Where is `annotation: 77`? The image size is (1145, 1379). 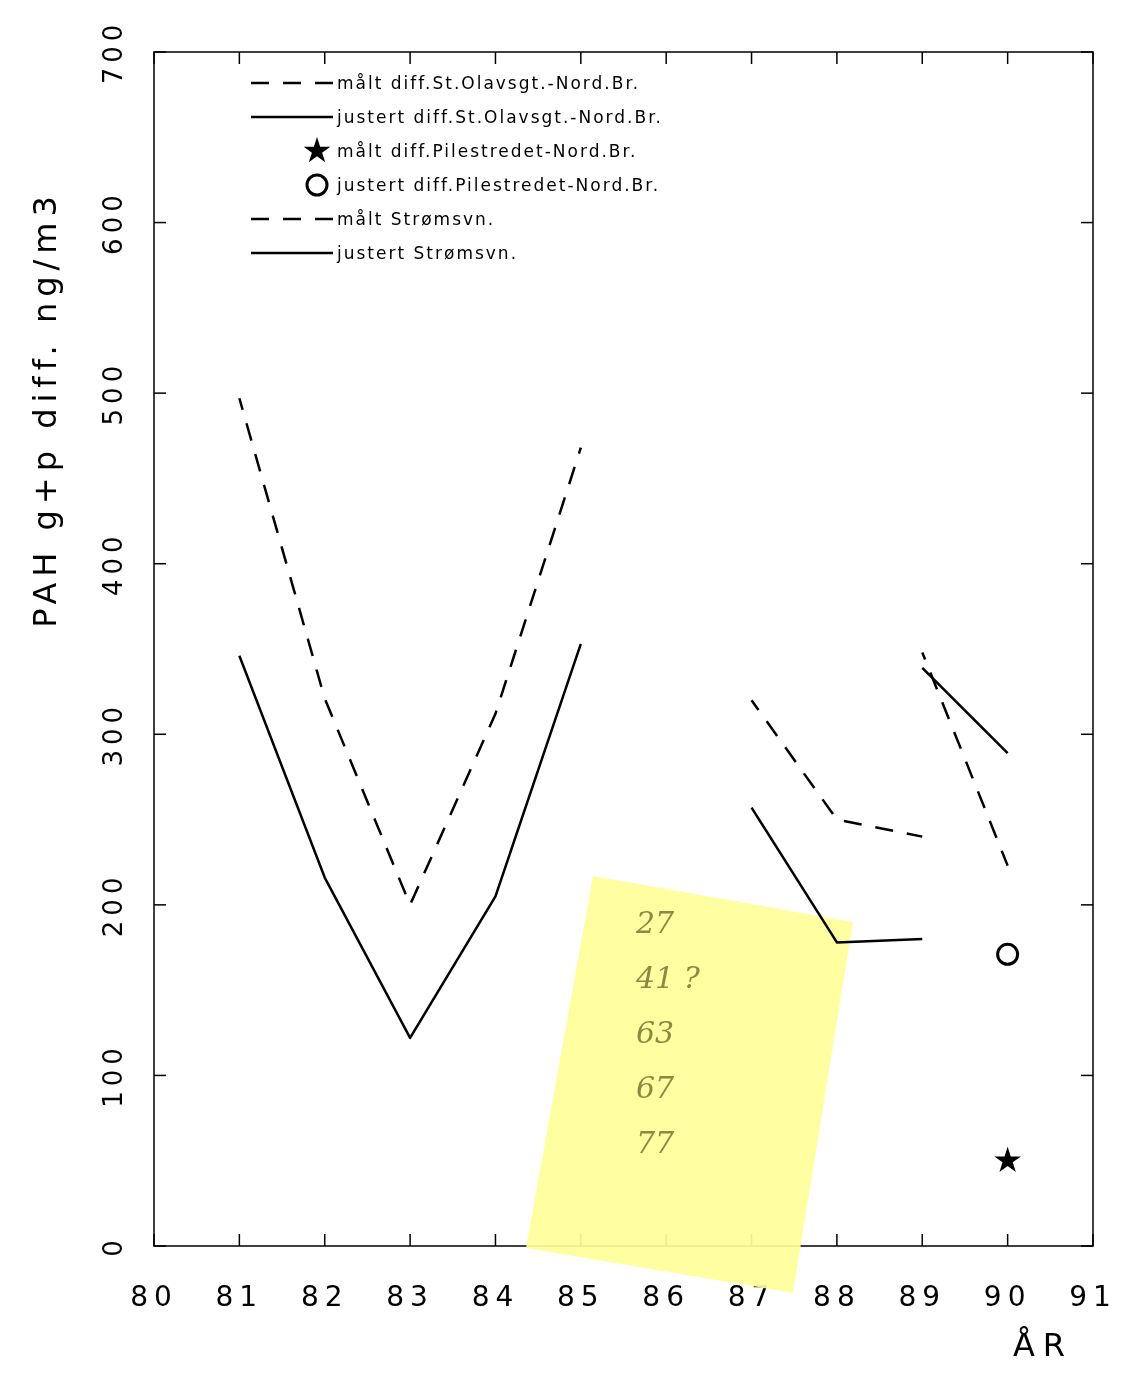 annotation: 77 is located at coordinates (656, 1142).